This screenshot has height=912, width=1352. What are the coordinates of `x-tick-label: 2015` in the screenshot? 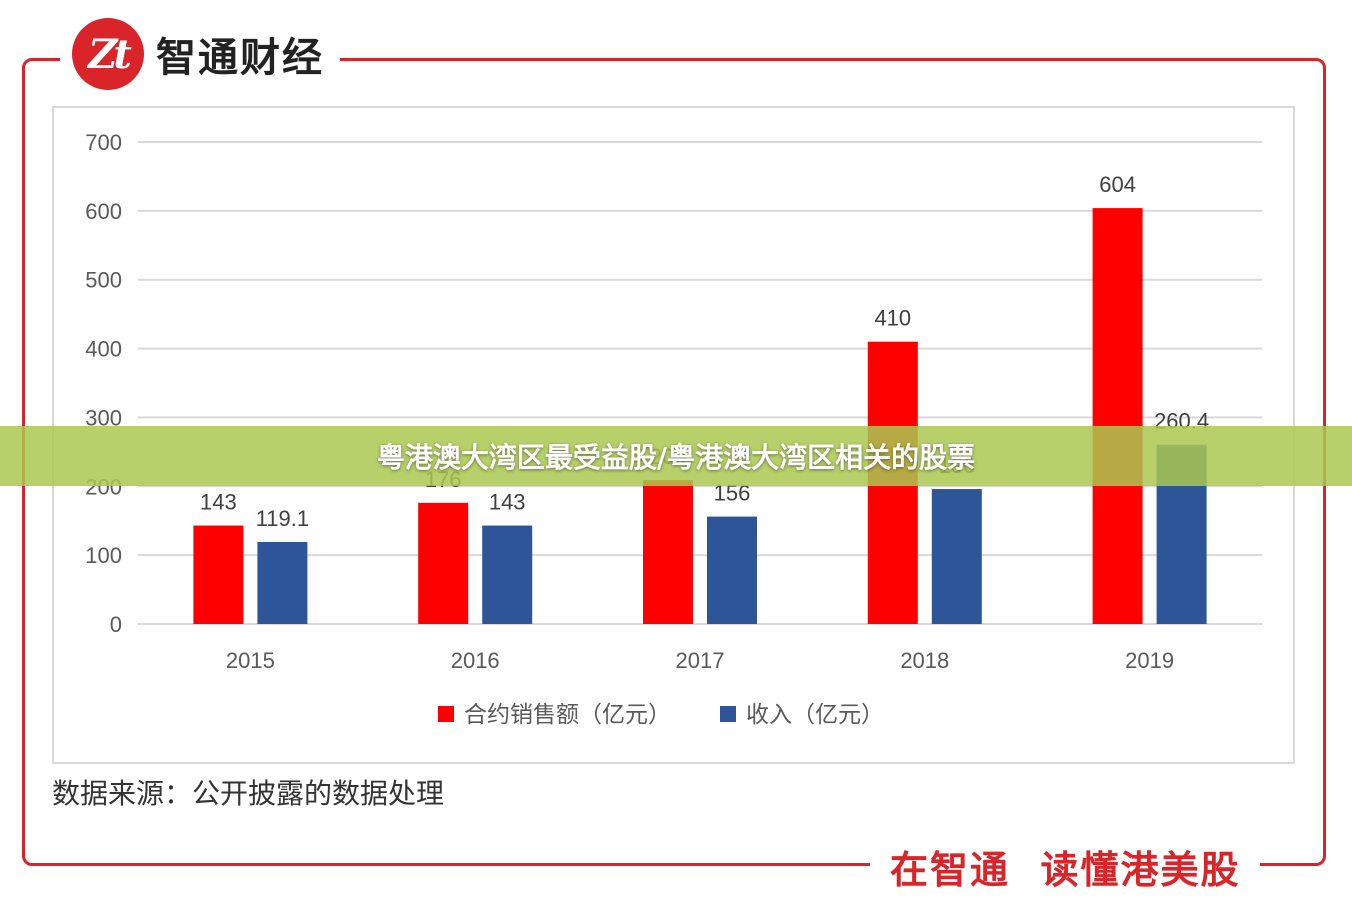 It's located at (250, 660).